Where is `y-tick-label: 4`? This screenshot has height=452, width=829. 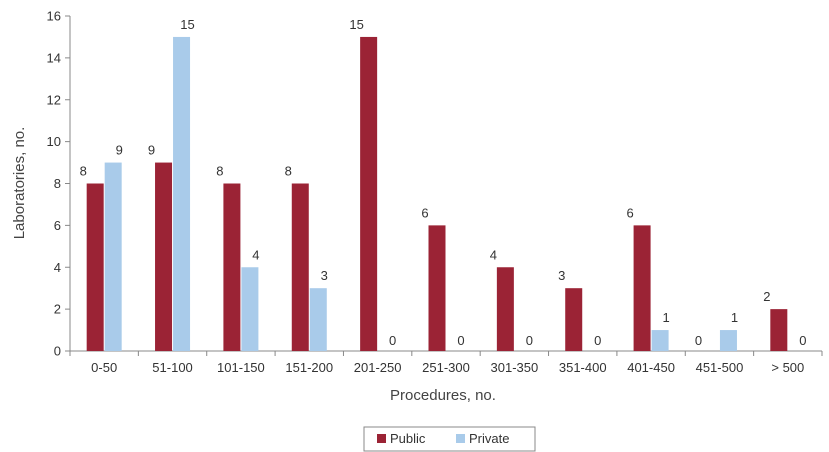 y-tick-label: 4 is located at coordinates (57, 267).